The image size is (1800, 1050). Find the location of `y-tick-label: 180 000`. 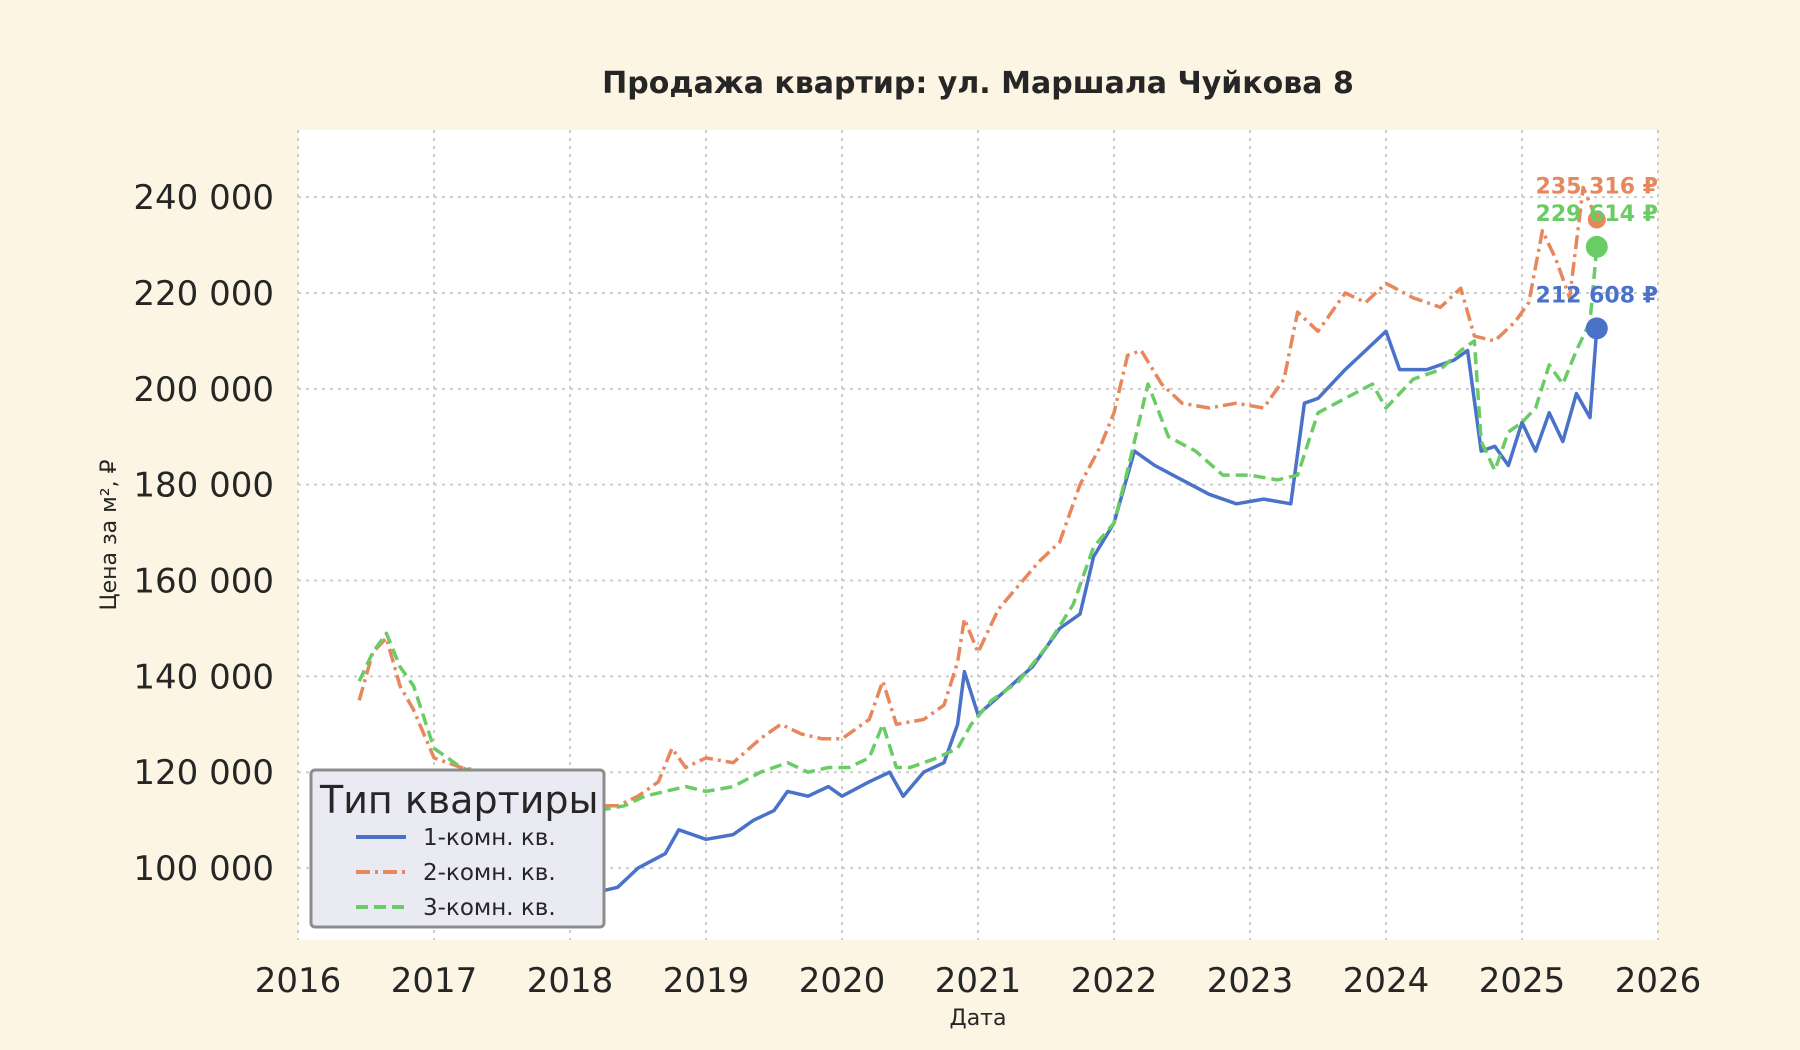

y-tick-label: 180 000 is located at coordinates (203, 486).